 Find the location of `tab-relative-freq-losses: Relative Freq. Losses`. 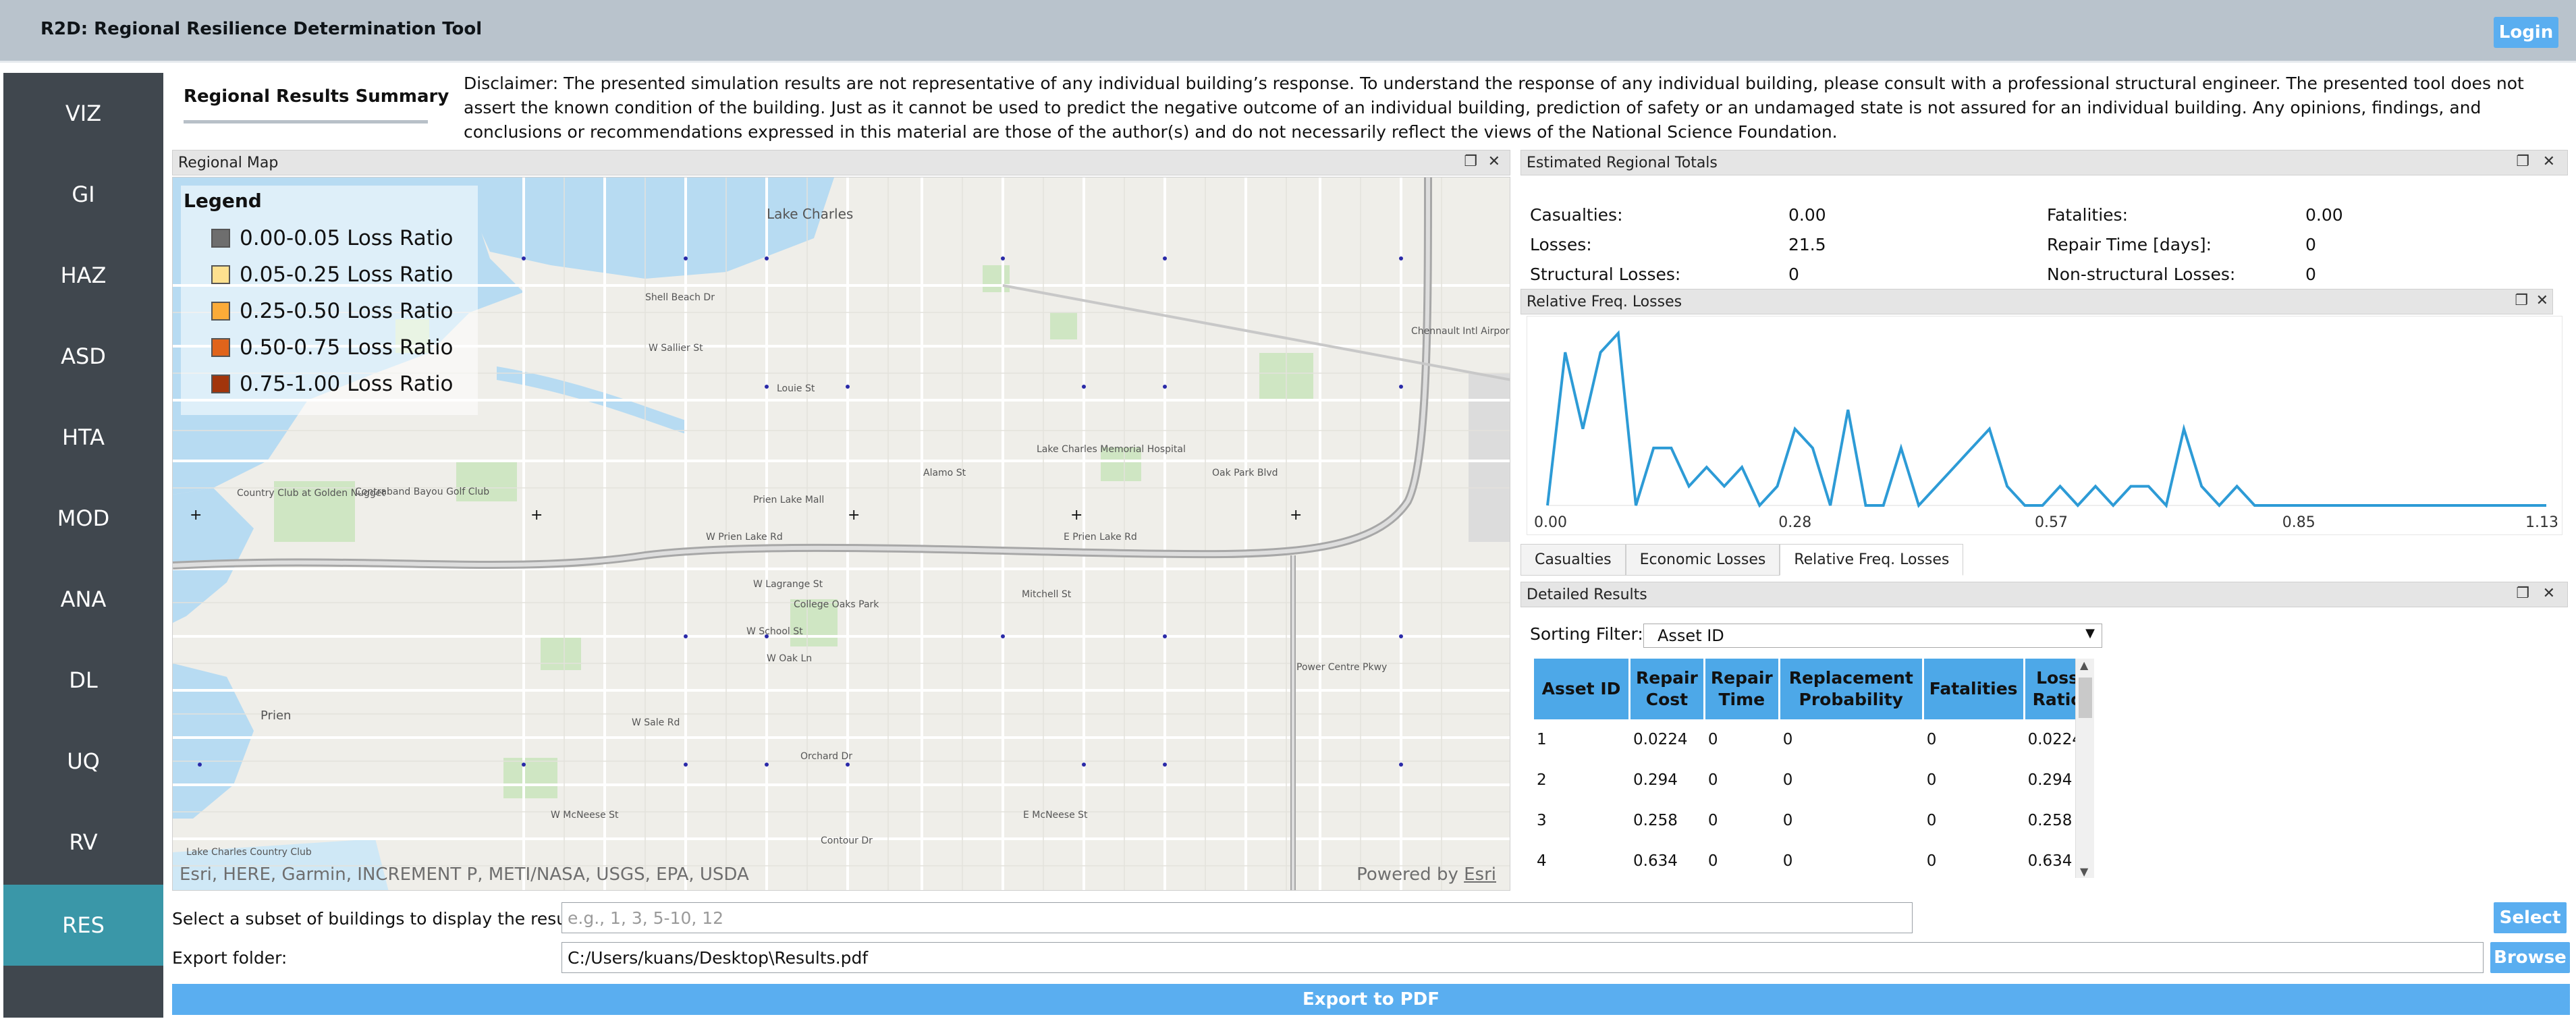

tab-relative-freq-losses: Relative Freq. Losses is located at coordinates (1872, 560).